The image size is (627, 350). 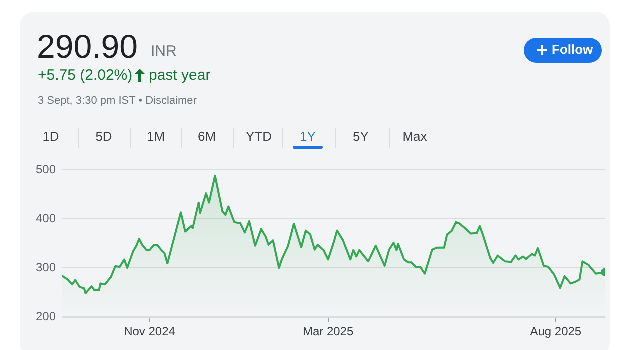 What do you see at coordinates (328, 331) in the screenshot?
I see `x-tick-label: Mar 2025` at bounding box center [328, 331].